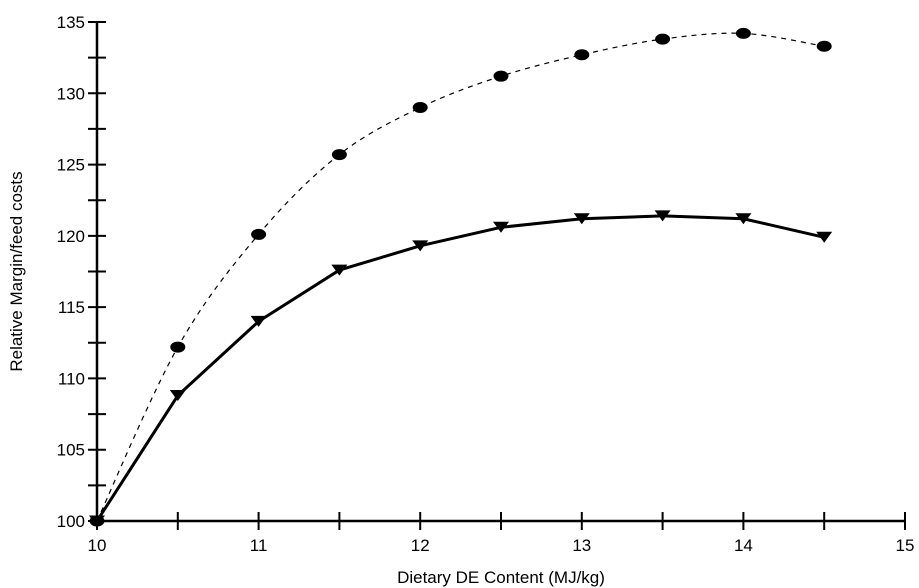  What do you see at coordinates (581, 545) in the screenshot?
I see `x-tick-label: 13` at bounding box center [581, 545].